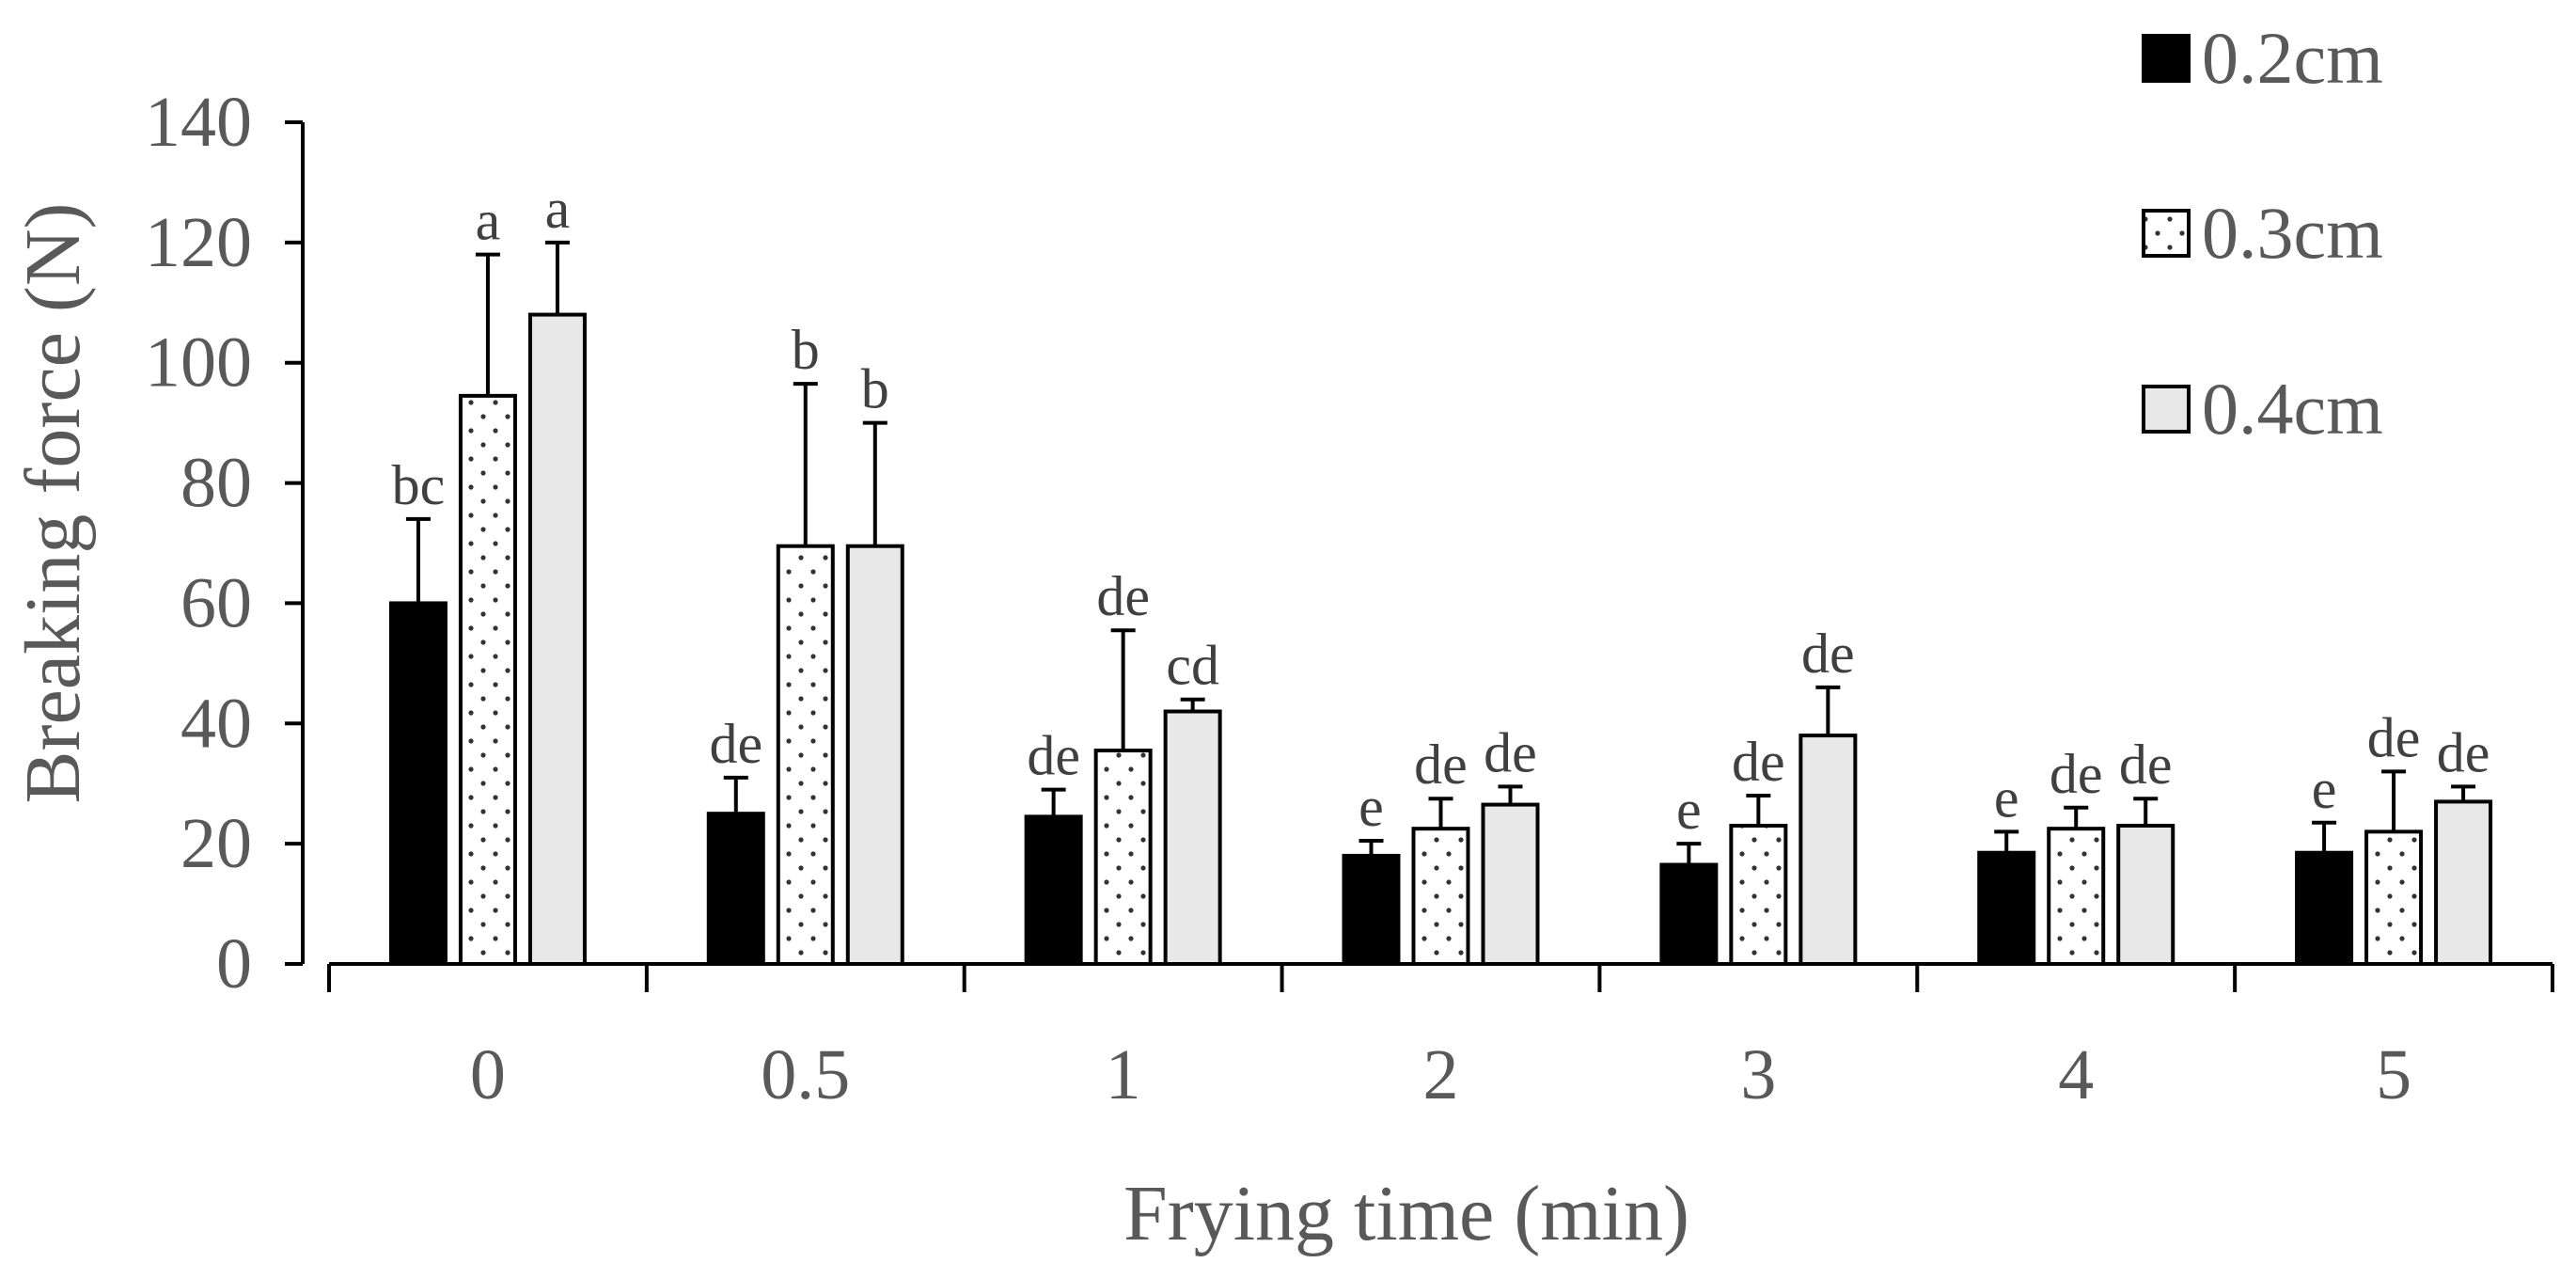  Describe the element at coordinates (2464, 883) in the screenshot. I see `bar-0.4cm-t5` at that location.